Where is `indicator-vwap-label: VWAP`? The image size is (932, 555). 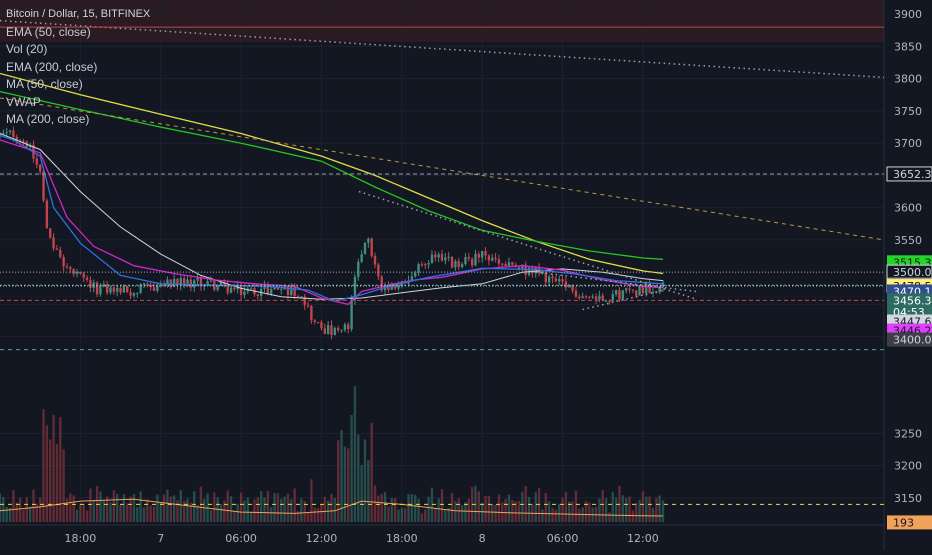 indicator-vwap-label: VWAP is located at coordinates (23, 101).